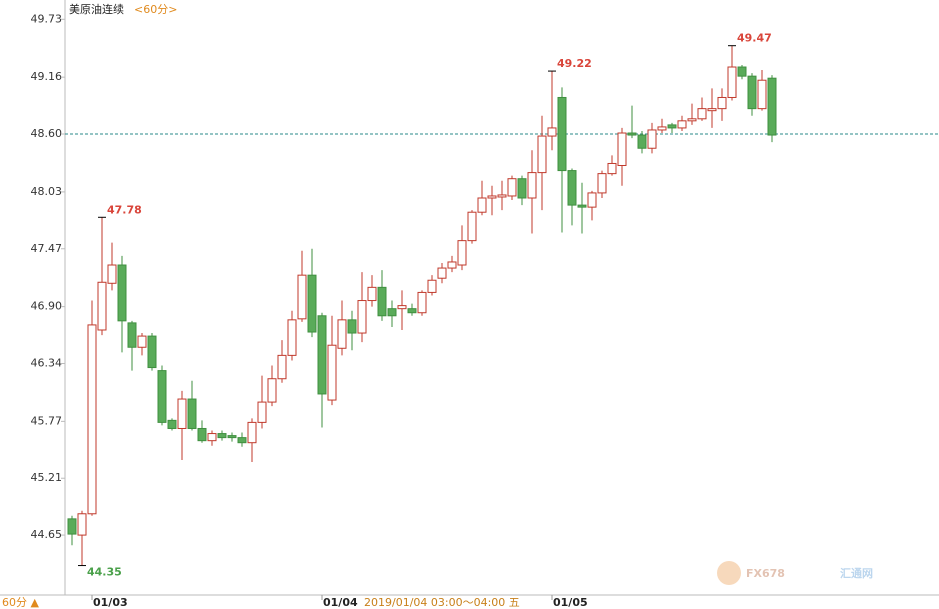  I want to click on watermark-logo, so click(729, 573).